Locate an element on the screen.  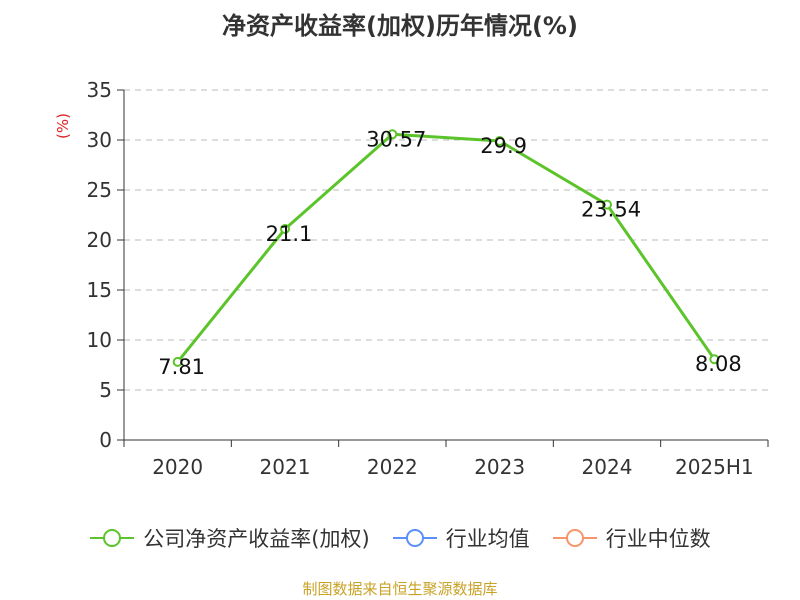
data-label: 7.81 is located at coordinates (181, 367).